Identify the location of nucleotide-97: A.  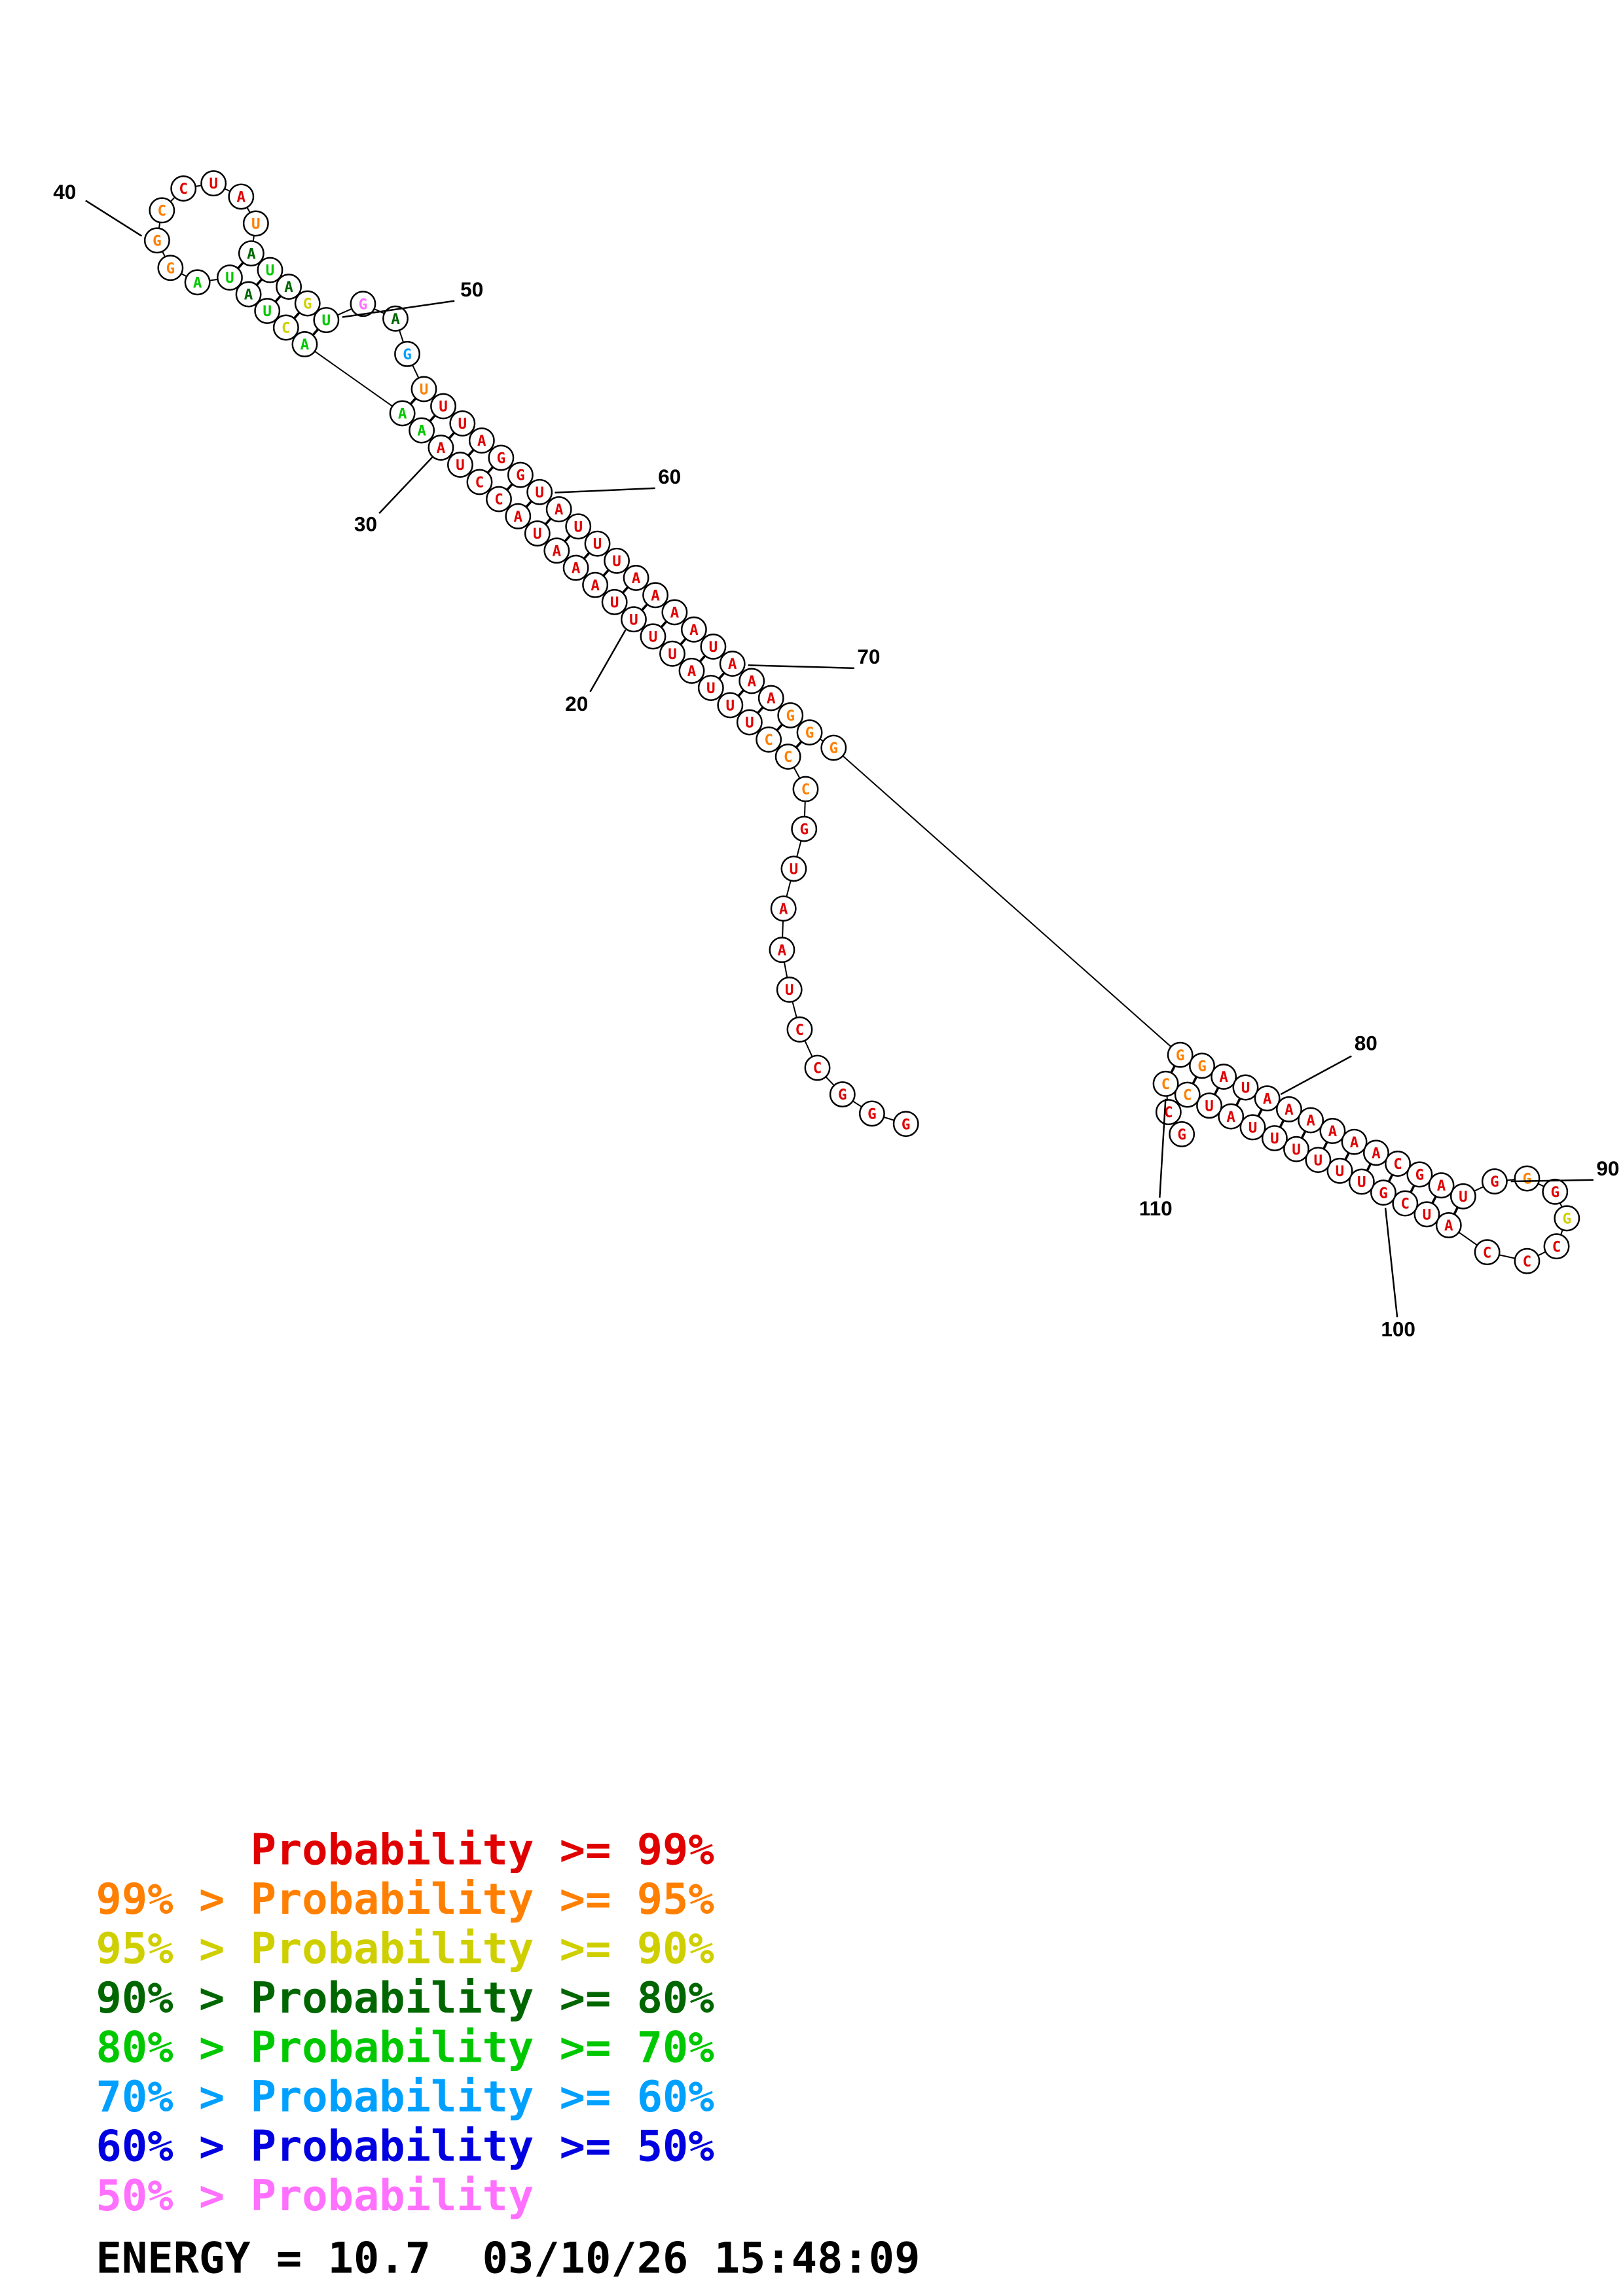
(1448, 1225).